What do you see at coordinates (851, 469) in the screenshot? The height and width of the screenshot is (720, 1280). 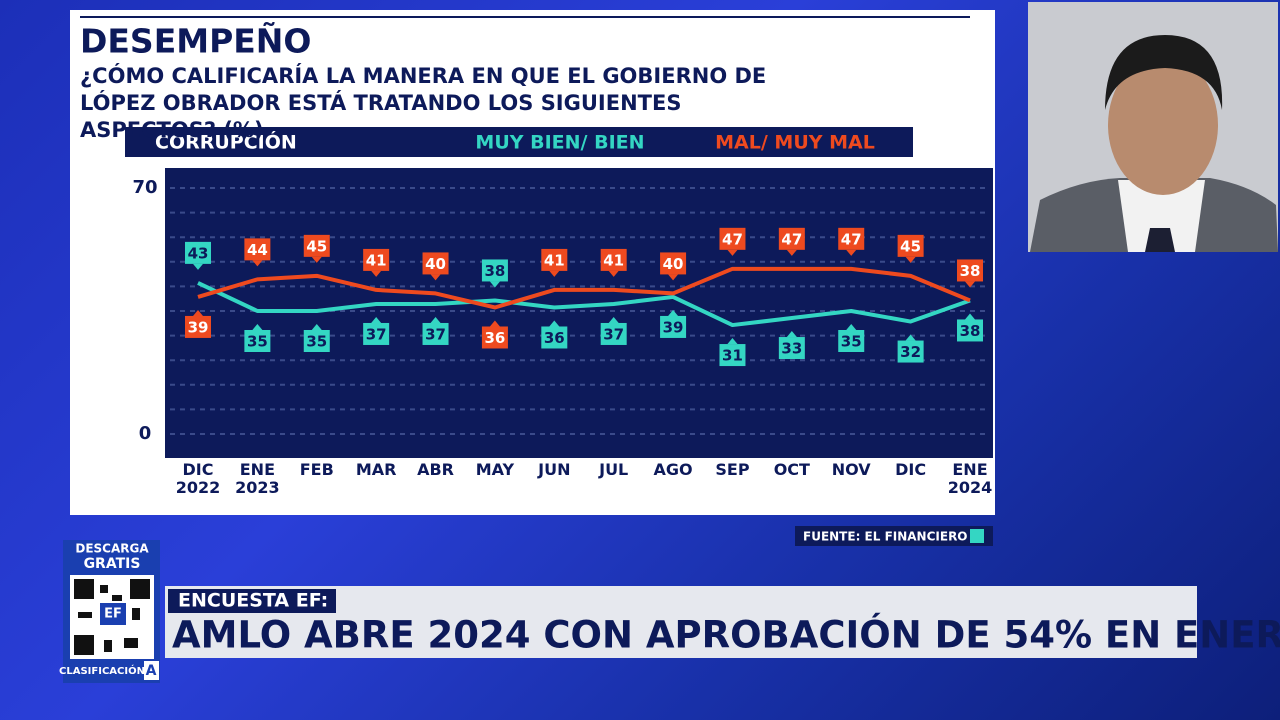 I see `x-tick-label: NOV` at bounding box center [851, 469].